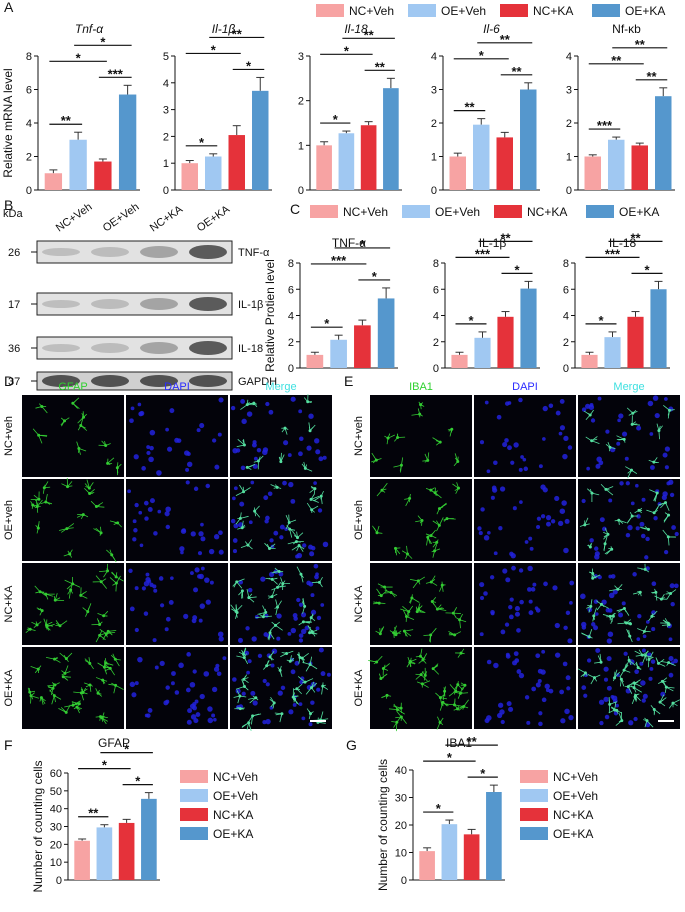 The image size is (685, 912). What do you see at coordinates (114, 743) in the screenshot?
I see `chart-title: GFAP` at bounding box center [114, 743].